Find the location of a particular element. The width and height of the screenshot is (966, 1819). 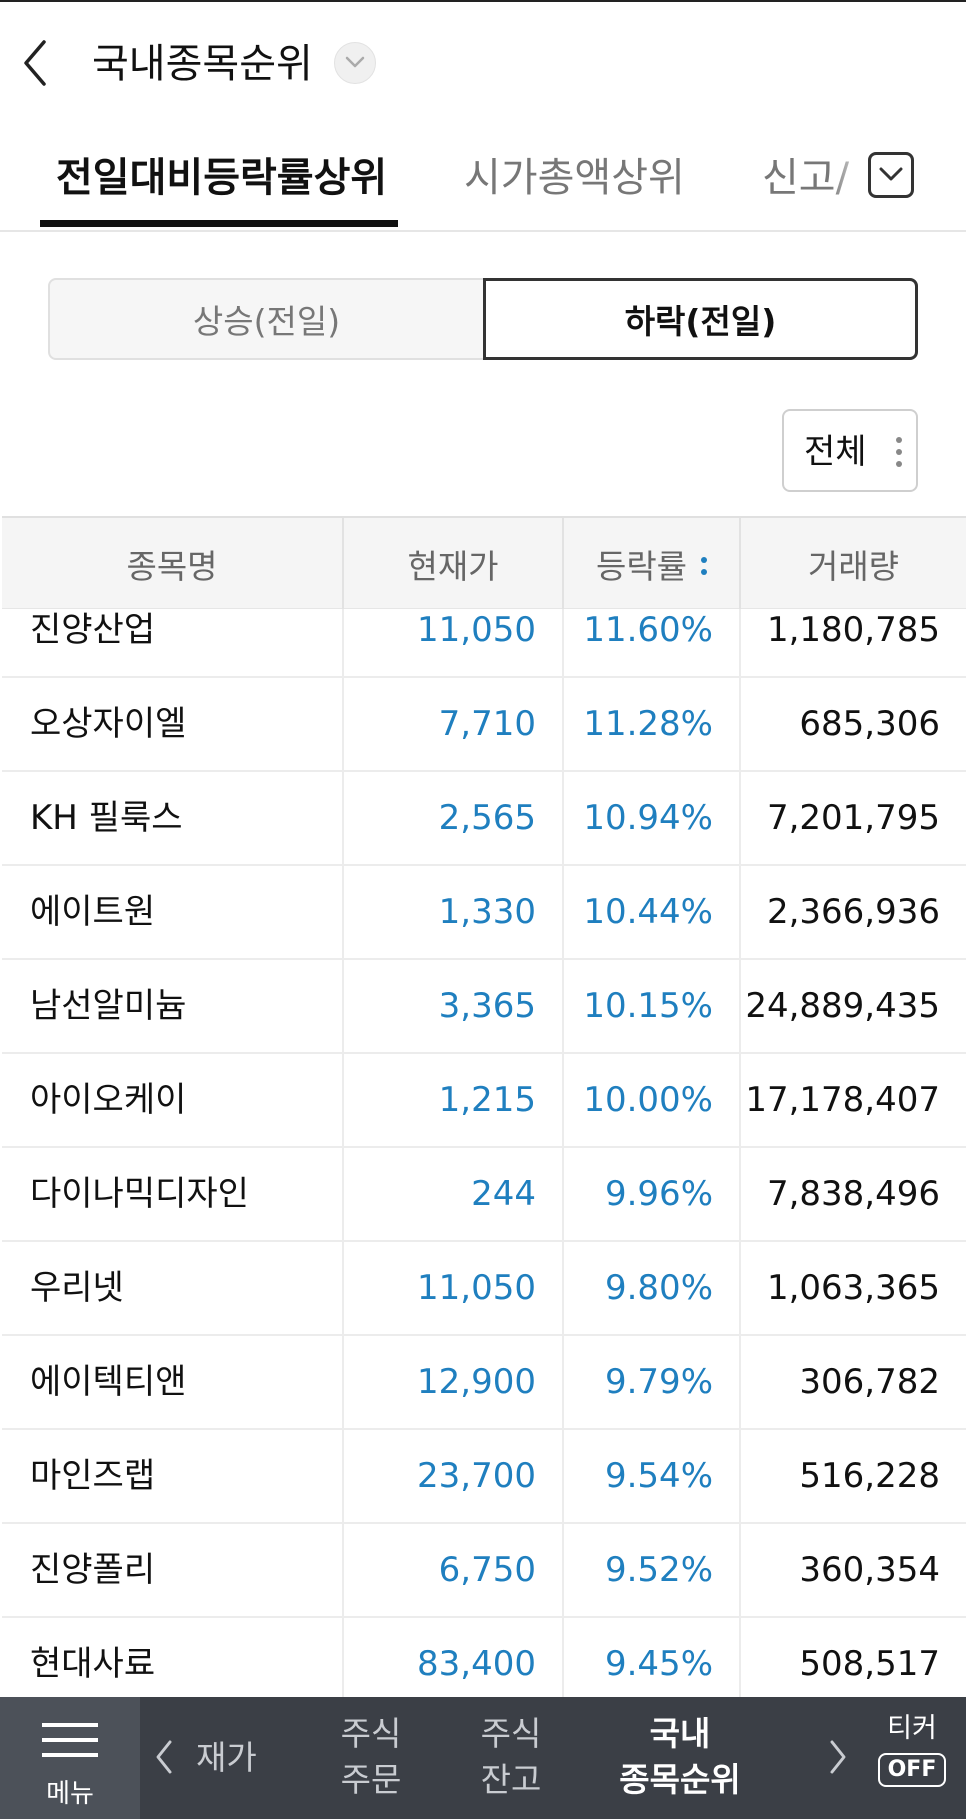

stock-name: 오상자이엘 is located at coordinates (173, 724).